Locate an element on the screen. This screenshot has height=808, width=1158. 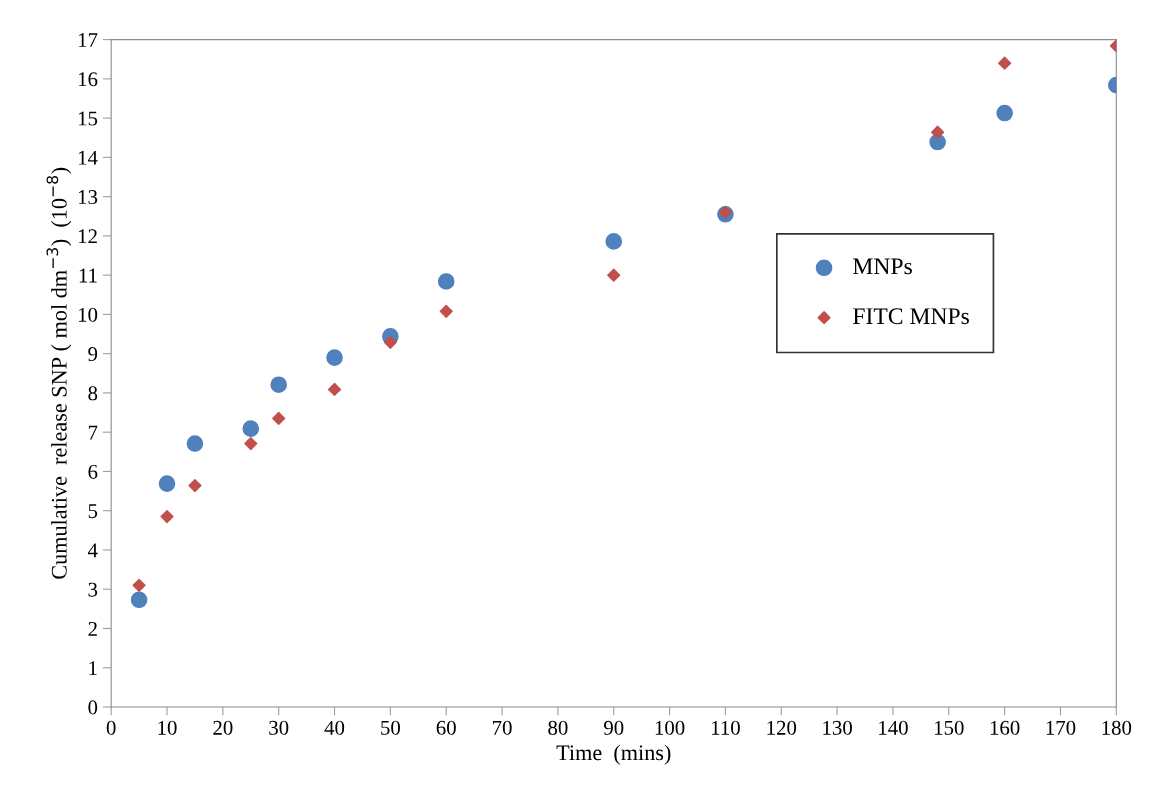
x-tick-label: 170 is located at coordinates (1061, 727).